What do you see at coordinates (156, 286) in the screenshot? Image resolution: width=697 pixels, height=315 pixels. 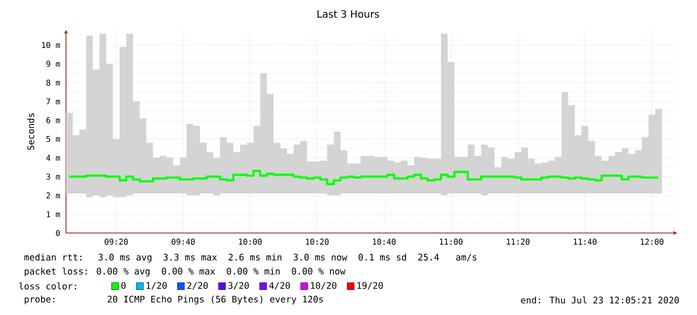 I see `legend-label: 1/20` at bounding box center [156, 286].